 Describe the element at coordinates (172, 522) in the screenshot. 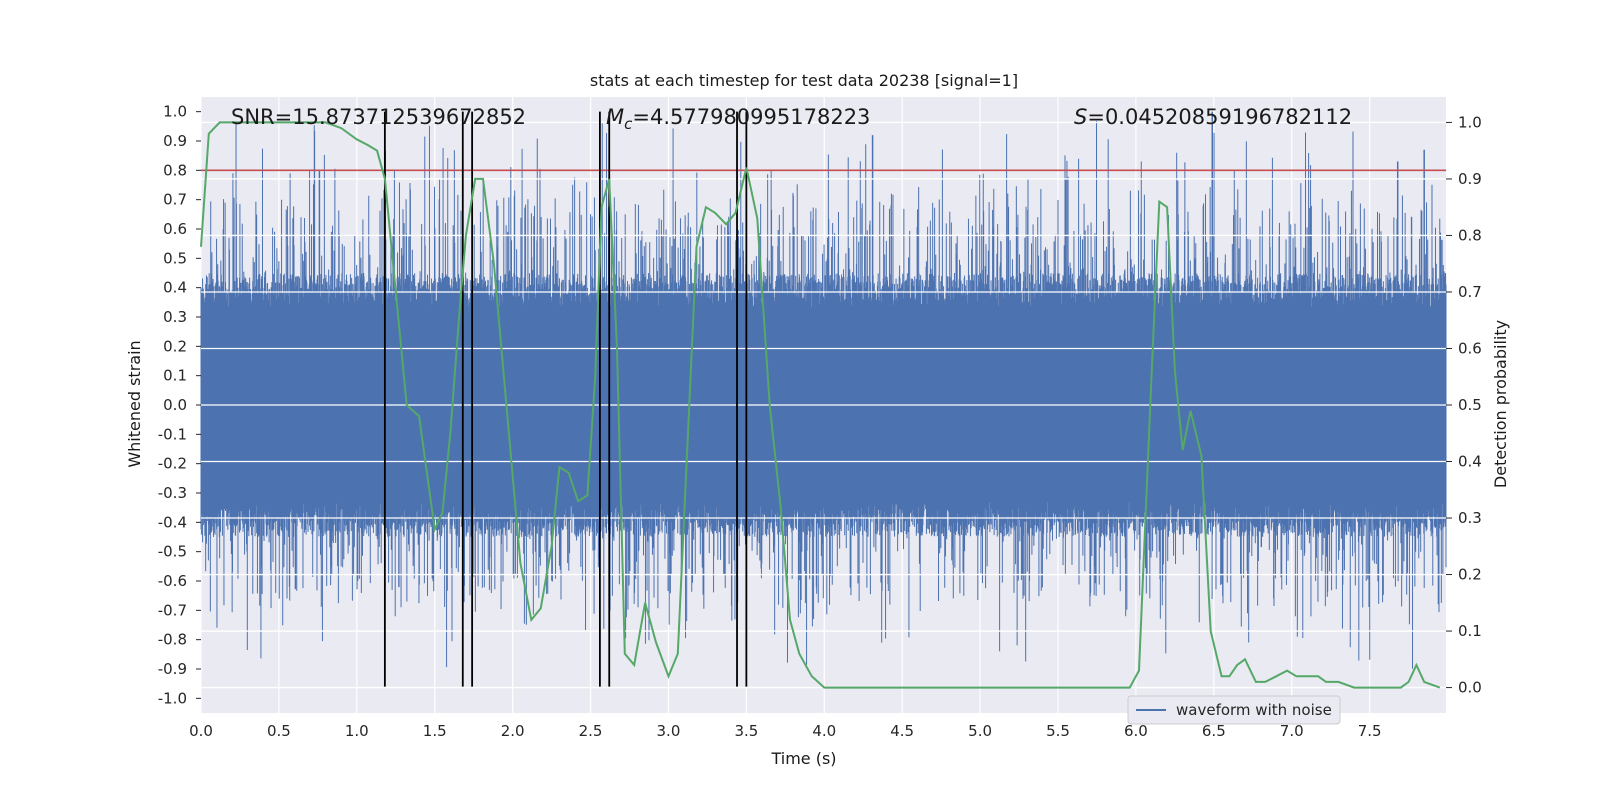

I see `y-tick-label: -0.4` at that location.